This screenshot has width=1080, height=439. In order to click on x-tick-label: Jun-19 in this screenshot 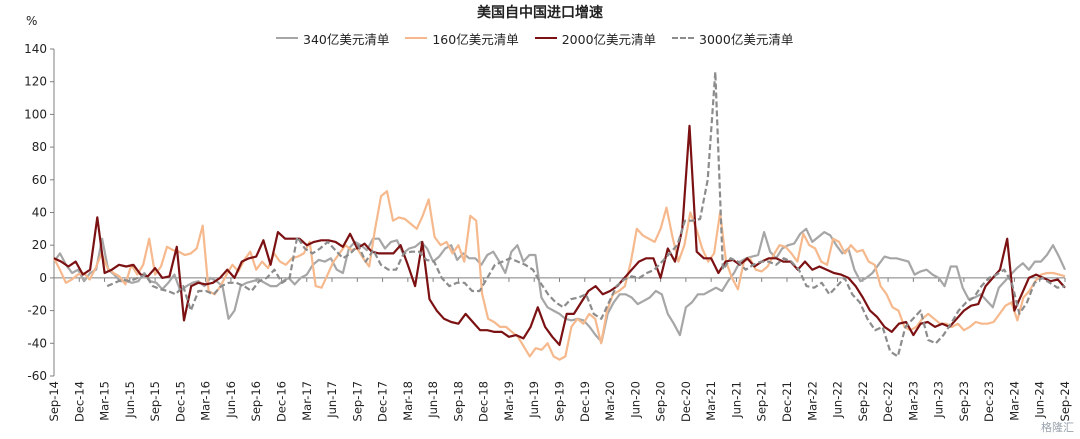, I will do `click(534, 400)`.